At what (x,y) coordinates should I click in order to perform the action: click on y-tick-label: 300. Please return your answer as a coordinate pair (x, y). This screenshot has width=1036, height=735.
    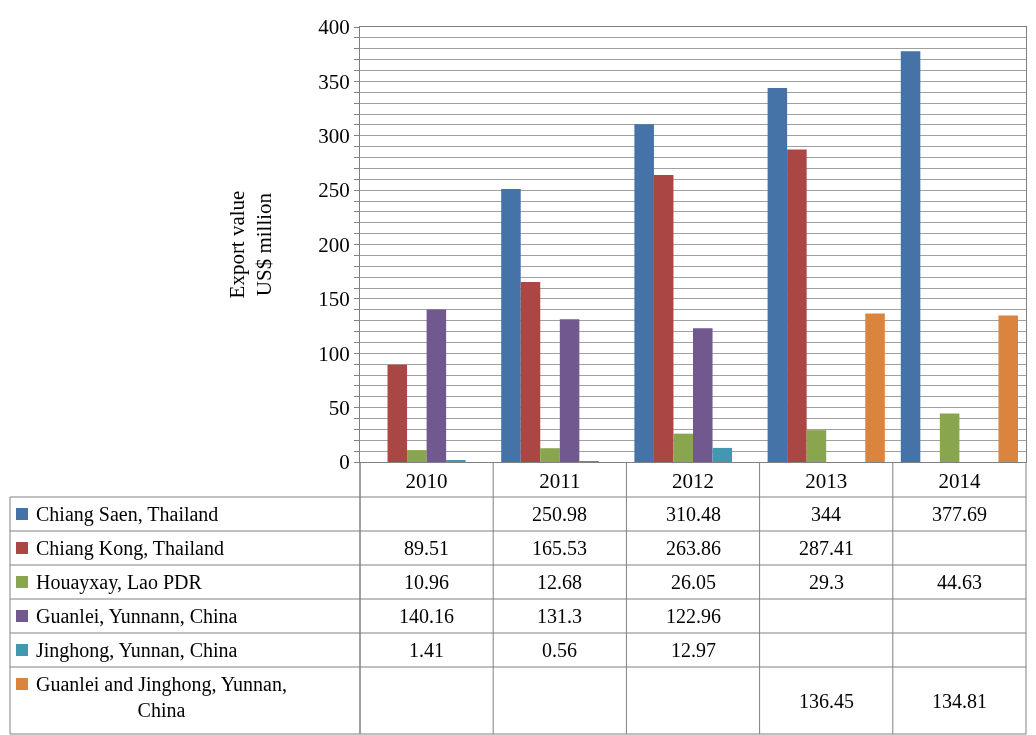
    Looking at the image, I should click on (334, 136).